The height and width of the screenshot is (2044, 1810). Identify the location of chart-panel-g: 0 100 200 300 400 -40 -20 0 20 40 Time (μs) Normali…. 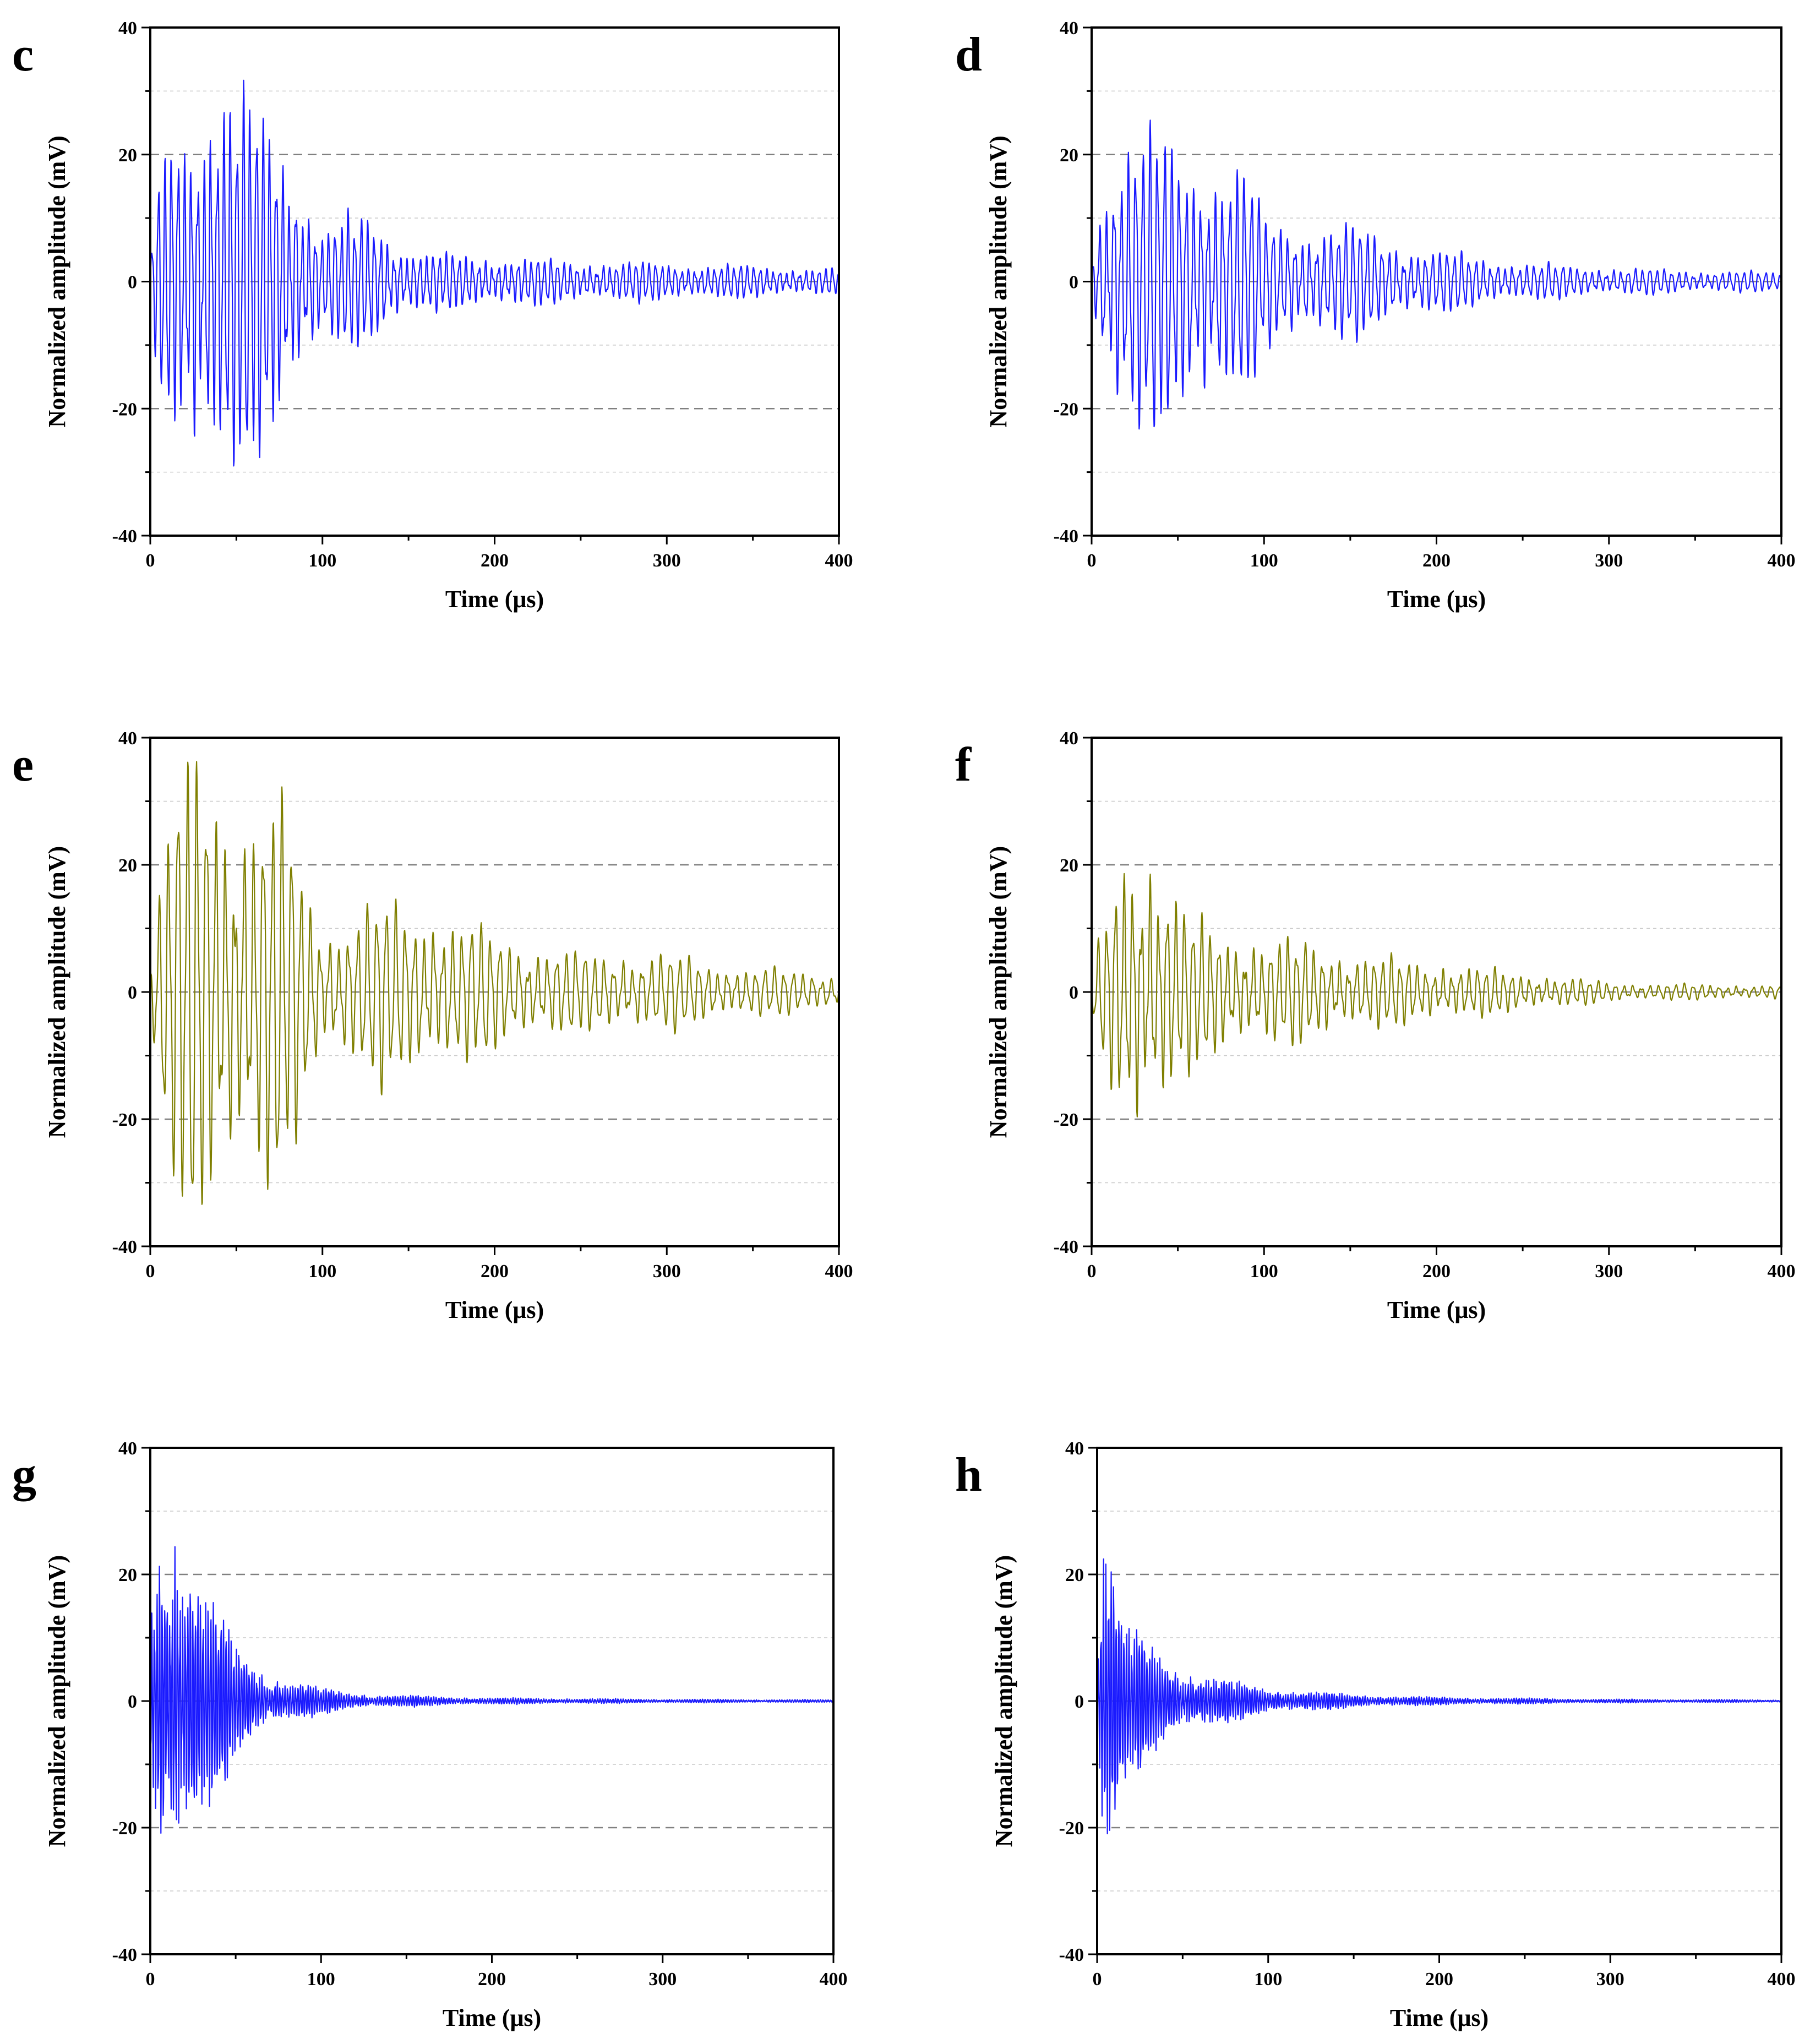
(430, 1734).